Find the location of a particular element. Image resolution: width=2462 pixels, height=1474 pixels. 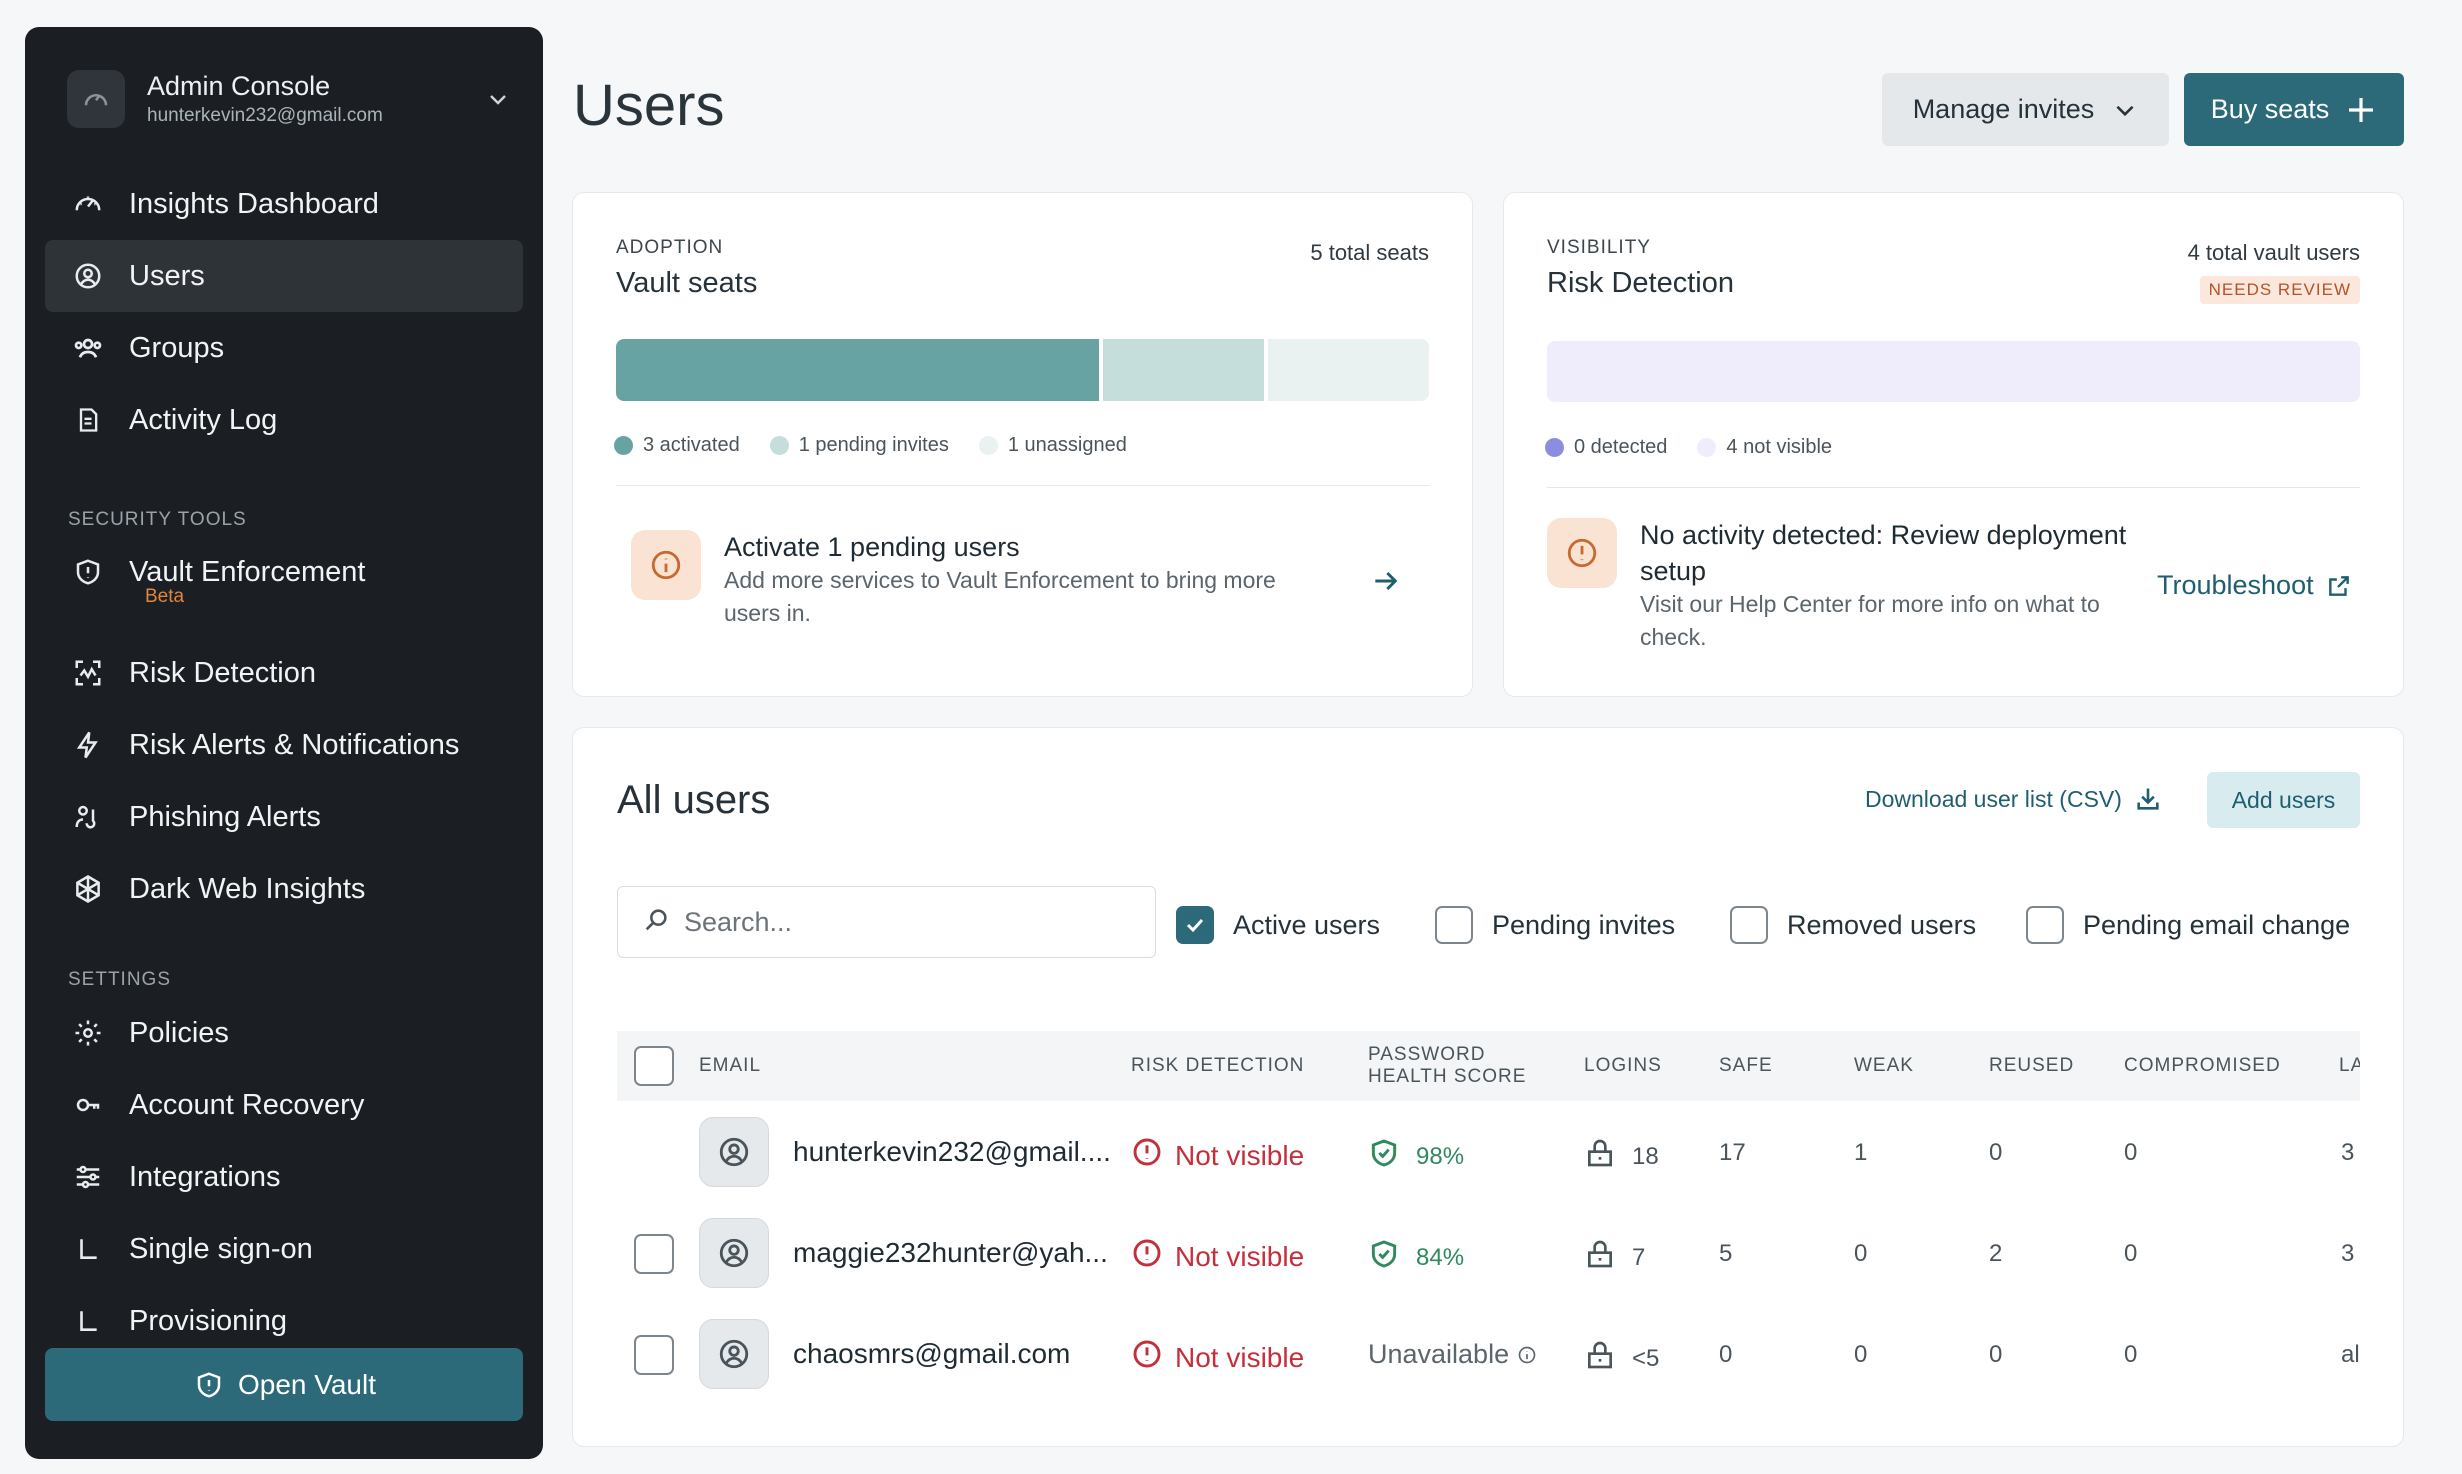

download-csv-link: Download user list (CSV) is located at coordinates (2013, 799).